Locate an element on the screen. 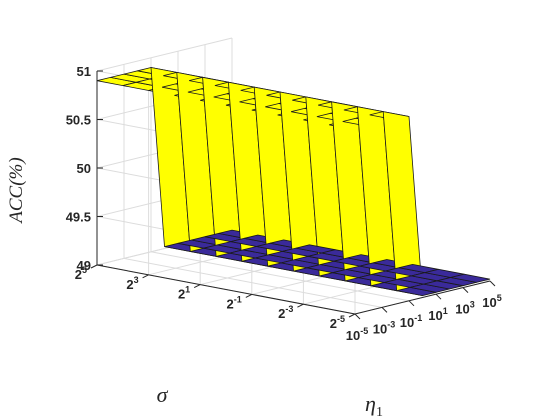  x-tick-label-exponent: -5 is located at coordinates (364, 331).